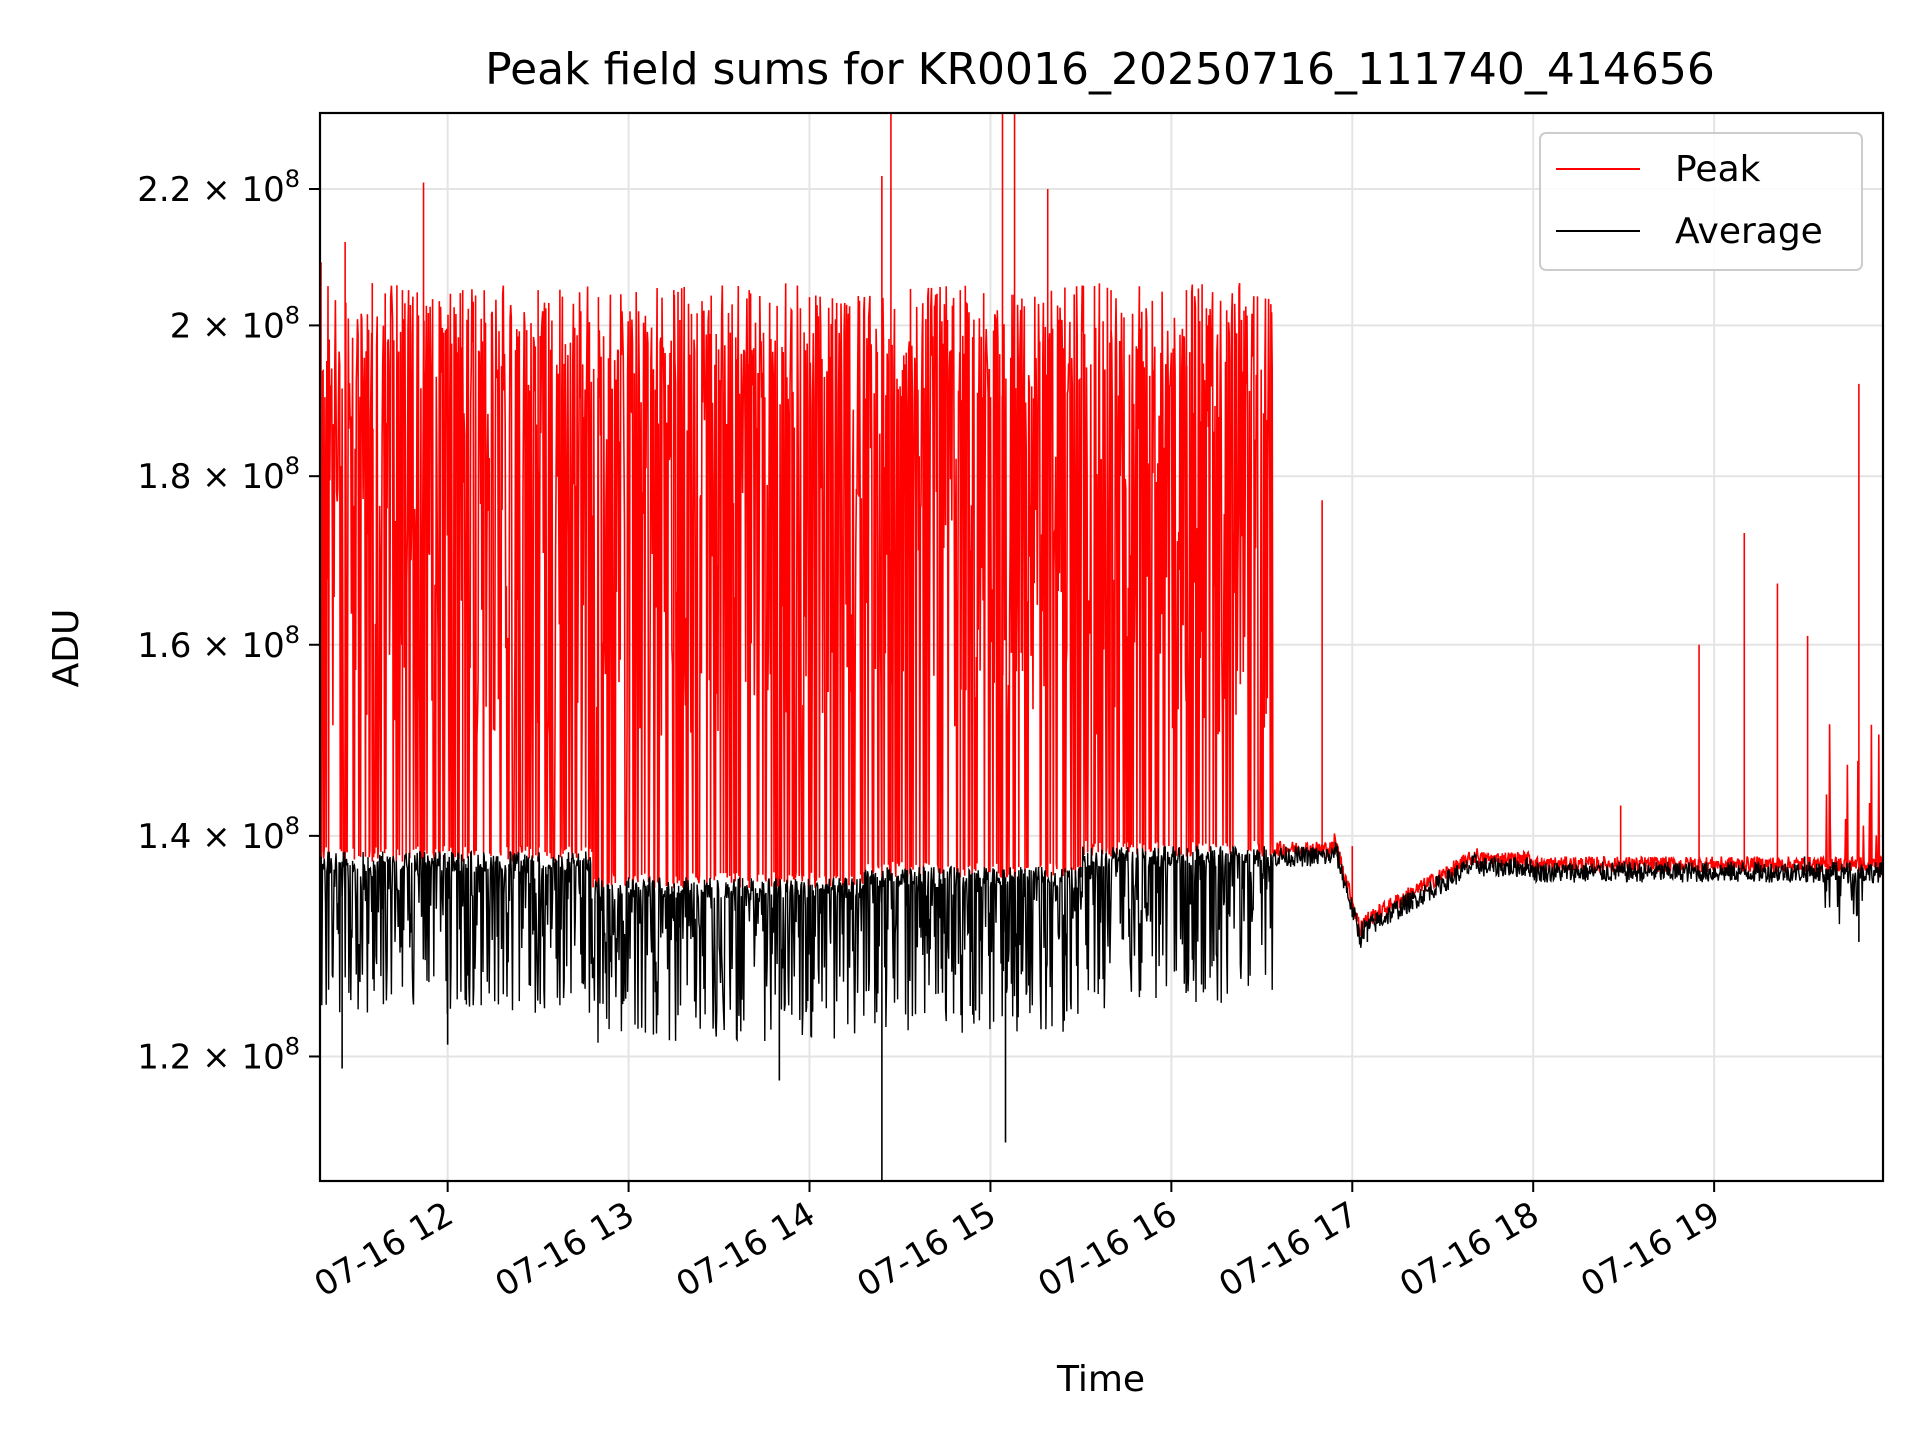 The height and width of the screenshot is (1440, 1920). Describe the element at coordinates (218, 643) in the screenshot. I see `y-tick-label: 1.6 × 108` at that location.